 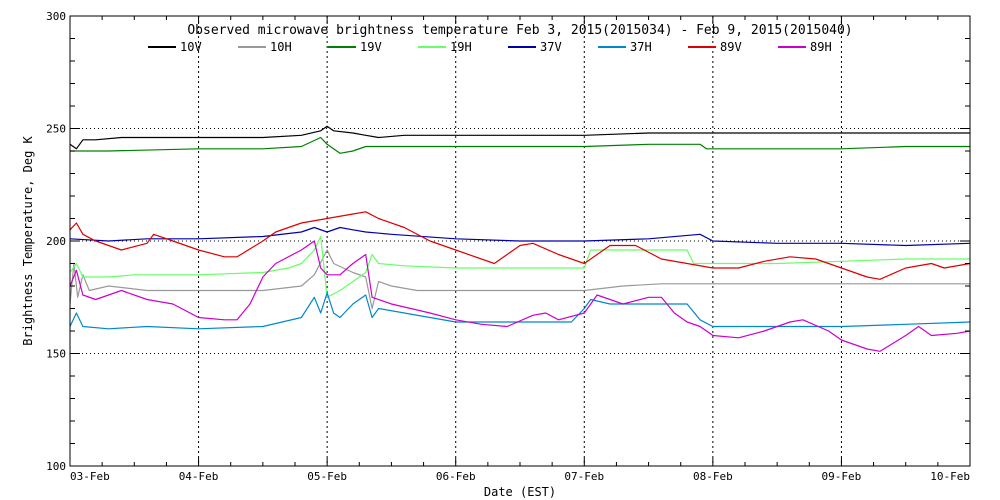 I want to click on series-line-89V, so click(x=520, y=245).